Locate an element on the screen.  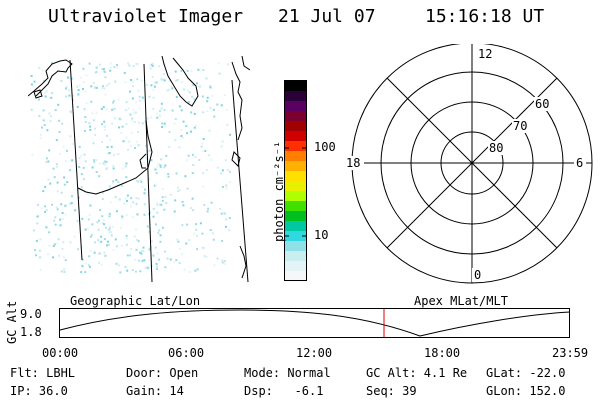
time-label: 15:16:18 UT is located at coordinates (485, 16).